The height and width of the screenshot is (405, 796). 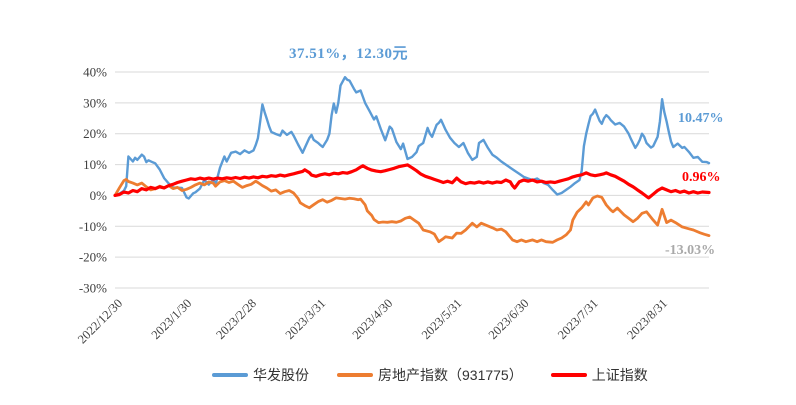 I want to click on legend-label-realestate-index: 房地产指数（931775）, so click(x=450, y=375).